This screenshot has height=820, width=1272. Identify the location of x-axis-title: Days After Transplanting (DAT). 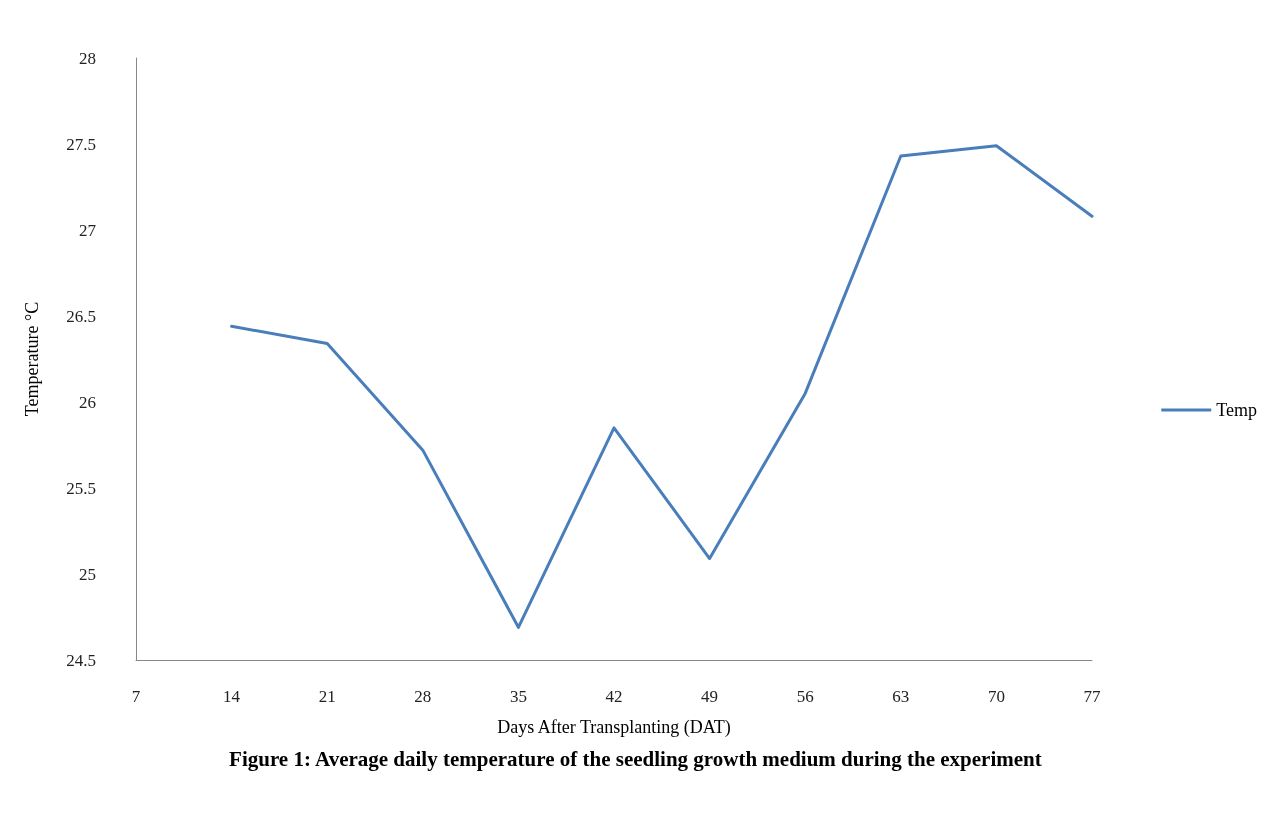
(614, 727).